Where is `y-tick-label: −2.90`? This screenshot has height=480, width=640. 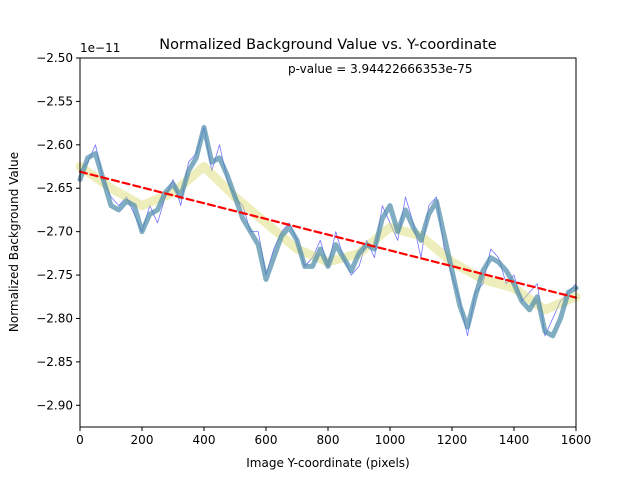
y-tick-label: −2.90 is located at coordinates (54, 405).